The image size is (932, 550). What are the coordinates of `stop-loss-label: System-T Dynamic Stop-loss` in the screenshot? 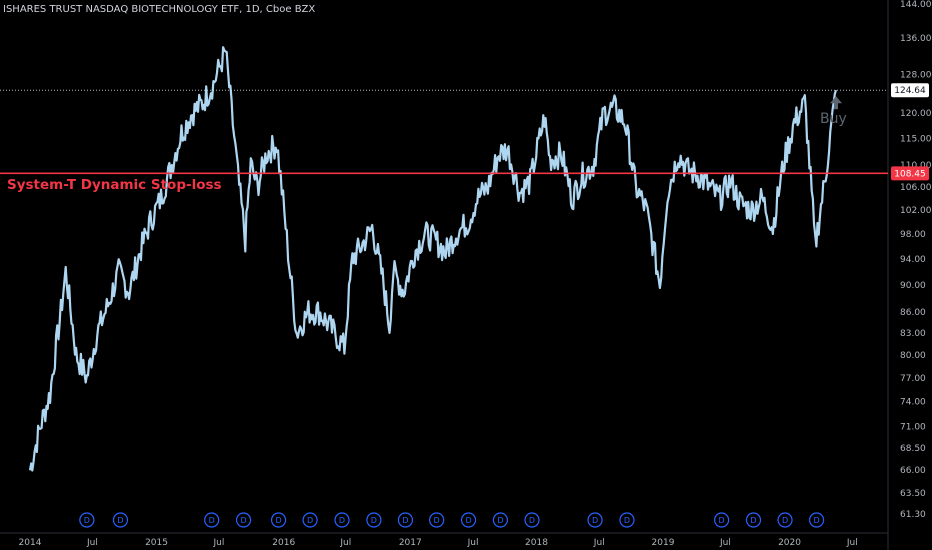 It's located at (114, 185).